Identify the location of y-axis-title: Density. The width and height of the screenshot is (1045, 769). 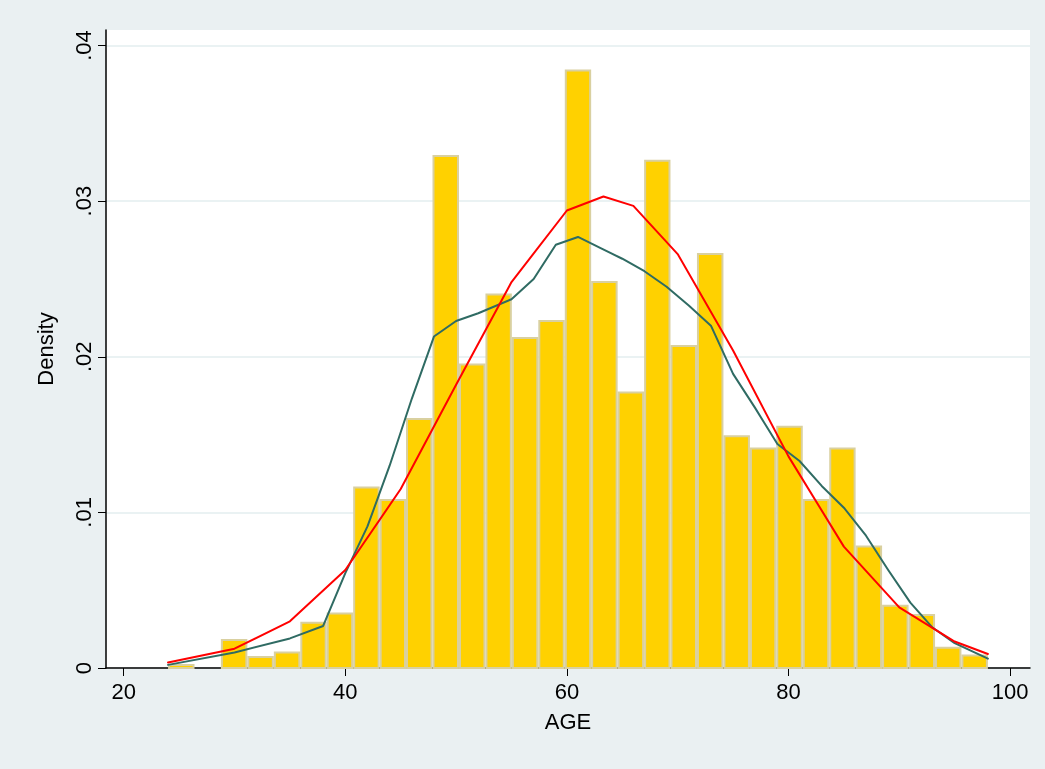
(45, 349).